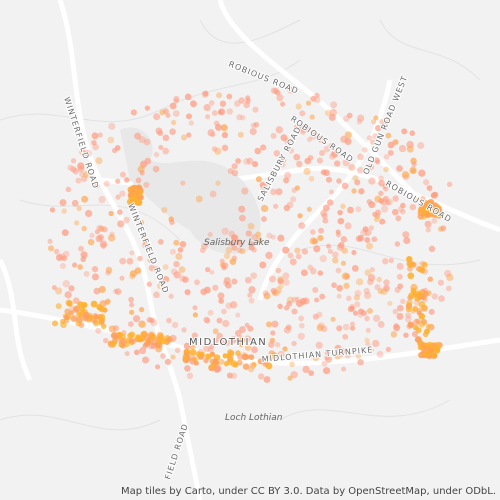 The image size is (500, 500). What do you see at coordinates (228, 342) in the screenshot?
I see `town-label: MIDLOTHIAN` at bounding box center [228, 342].